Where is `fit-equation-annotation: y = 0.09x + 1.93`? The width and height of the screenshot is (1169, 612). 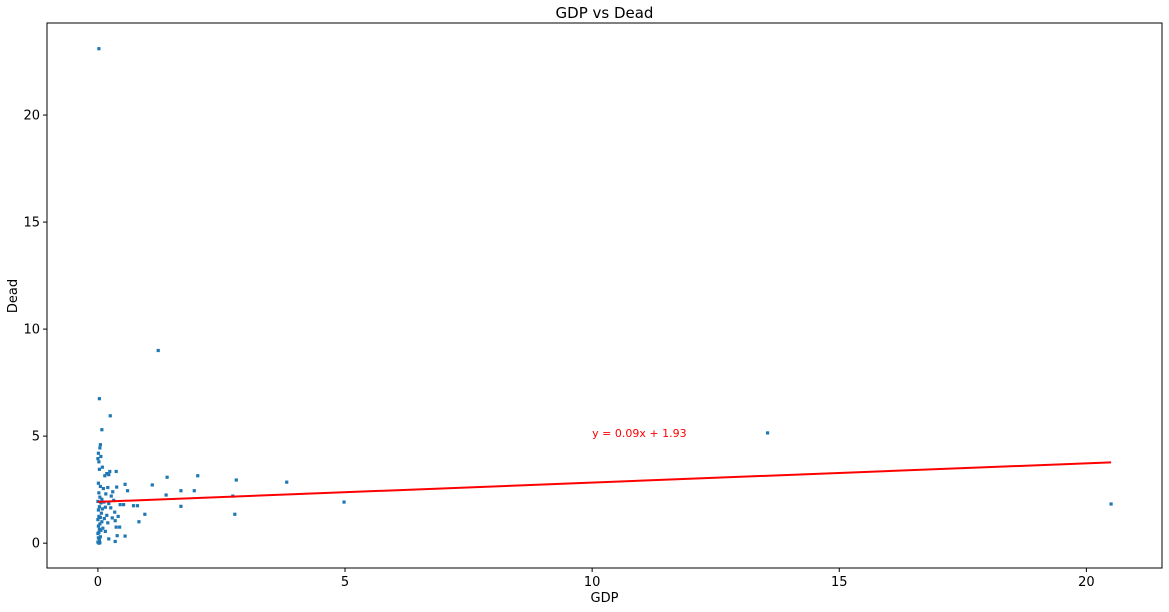 fit-equation-annotation: y = 0.09x + 1.93 is located at coordinates (639, 433).